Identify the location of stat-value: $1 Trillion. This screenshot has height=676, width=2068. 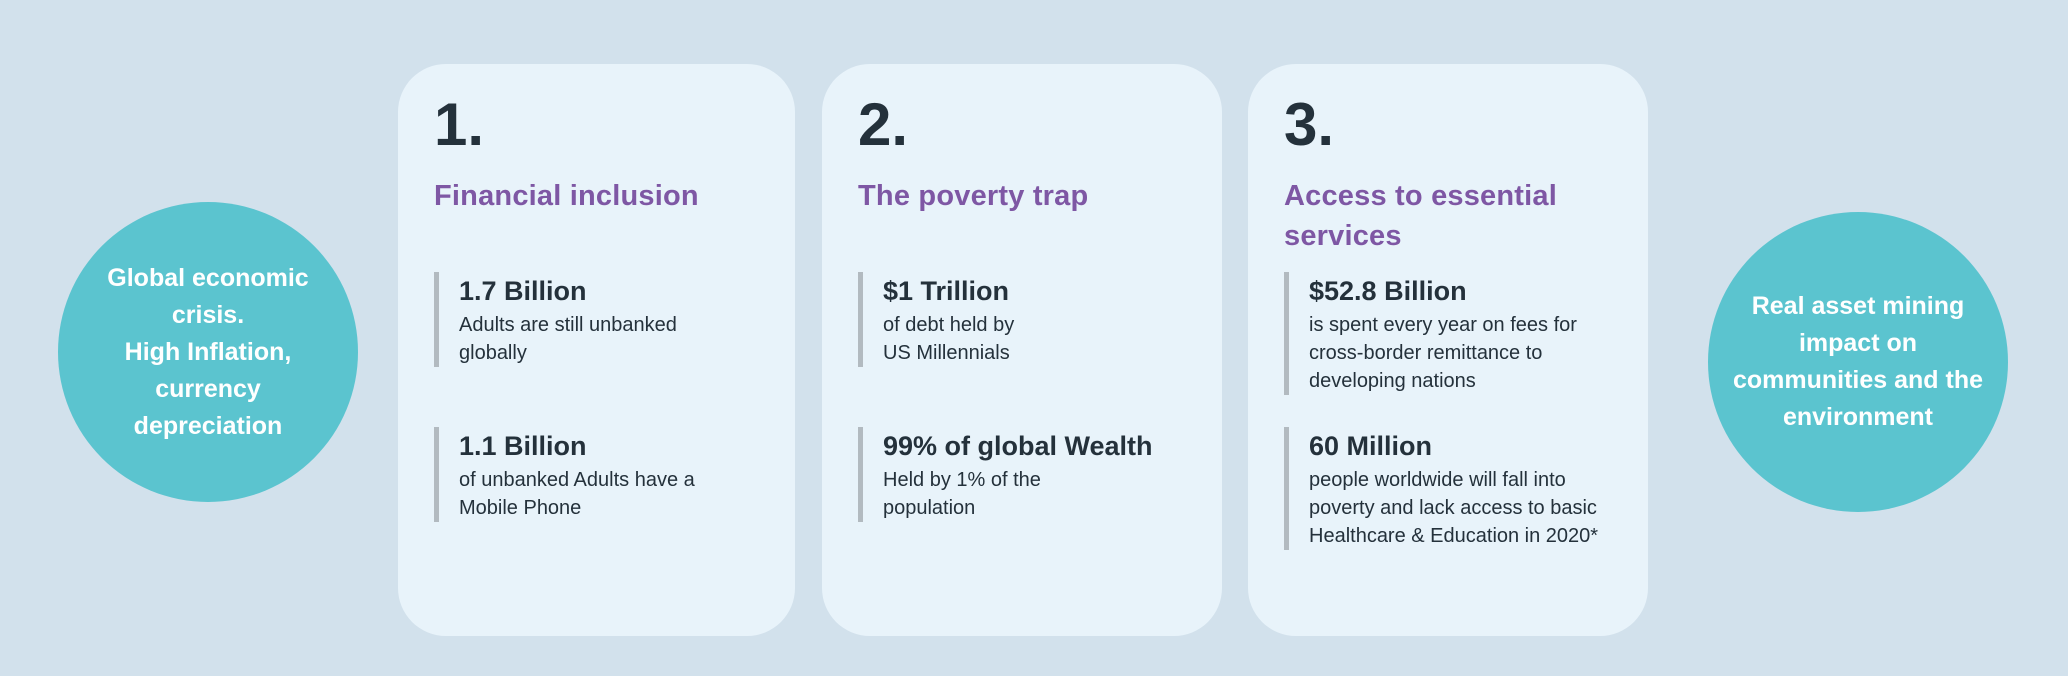
(946, 291).